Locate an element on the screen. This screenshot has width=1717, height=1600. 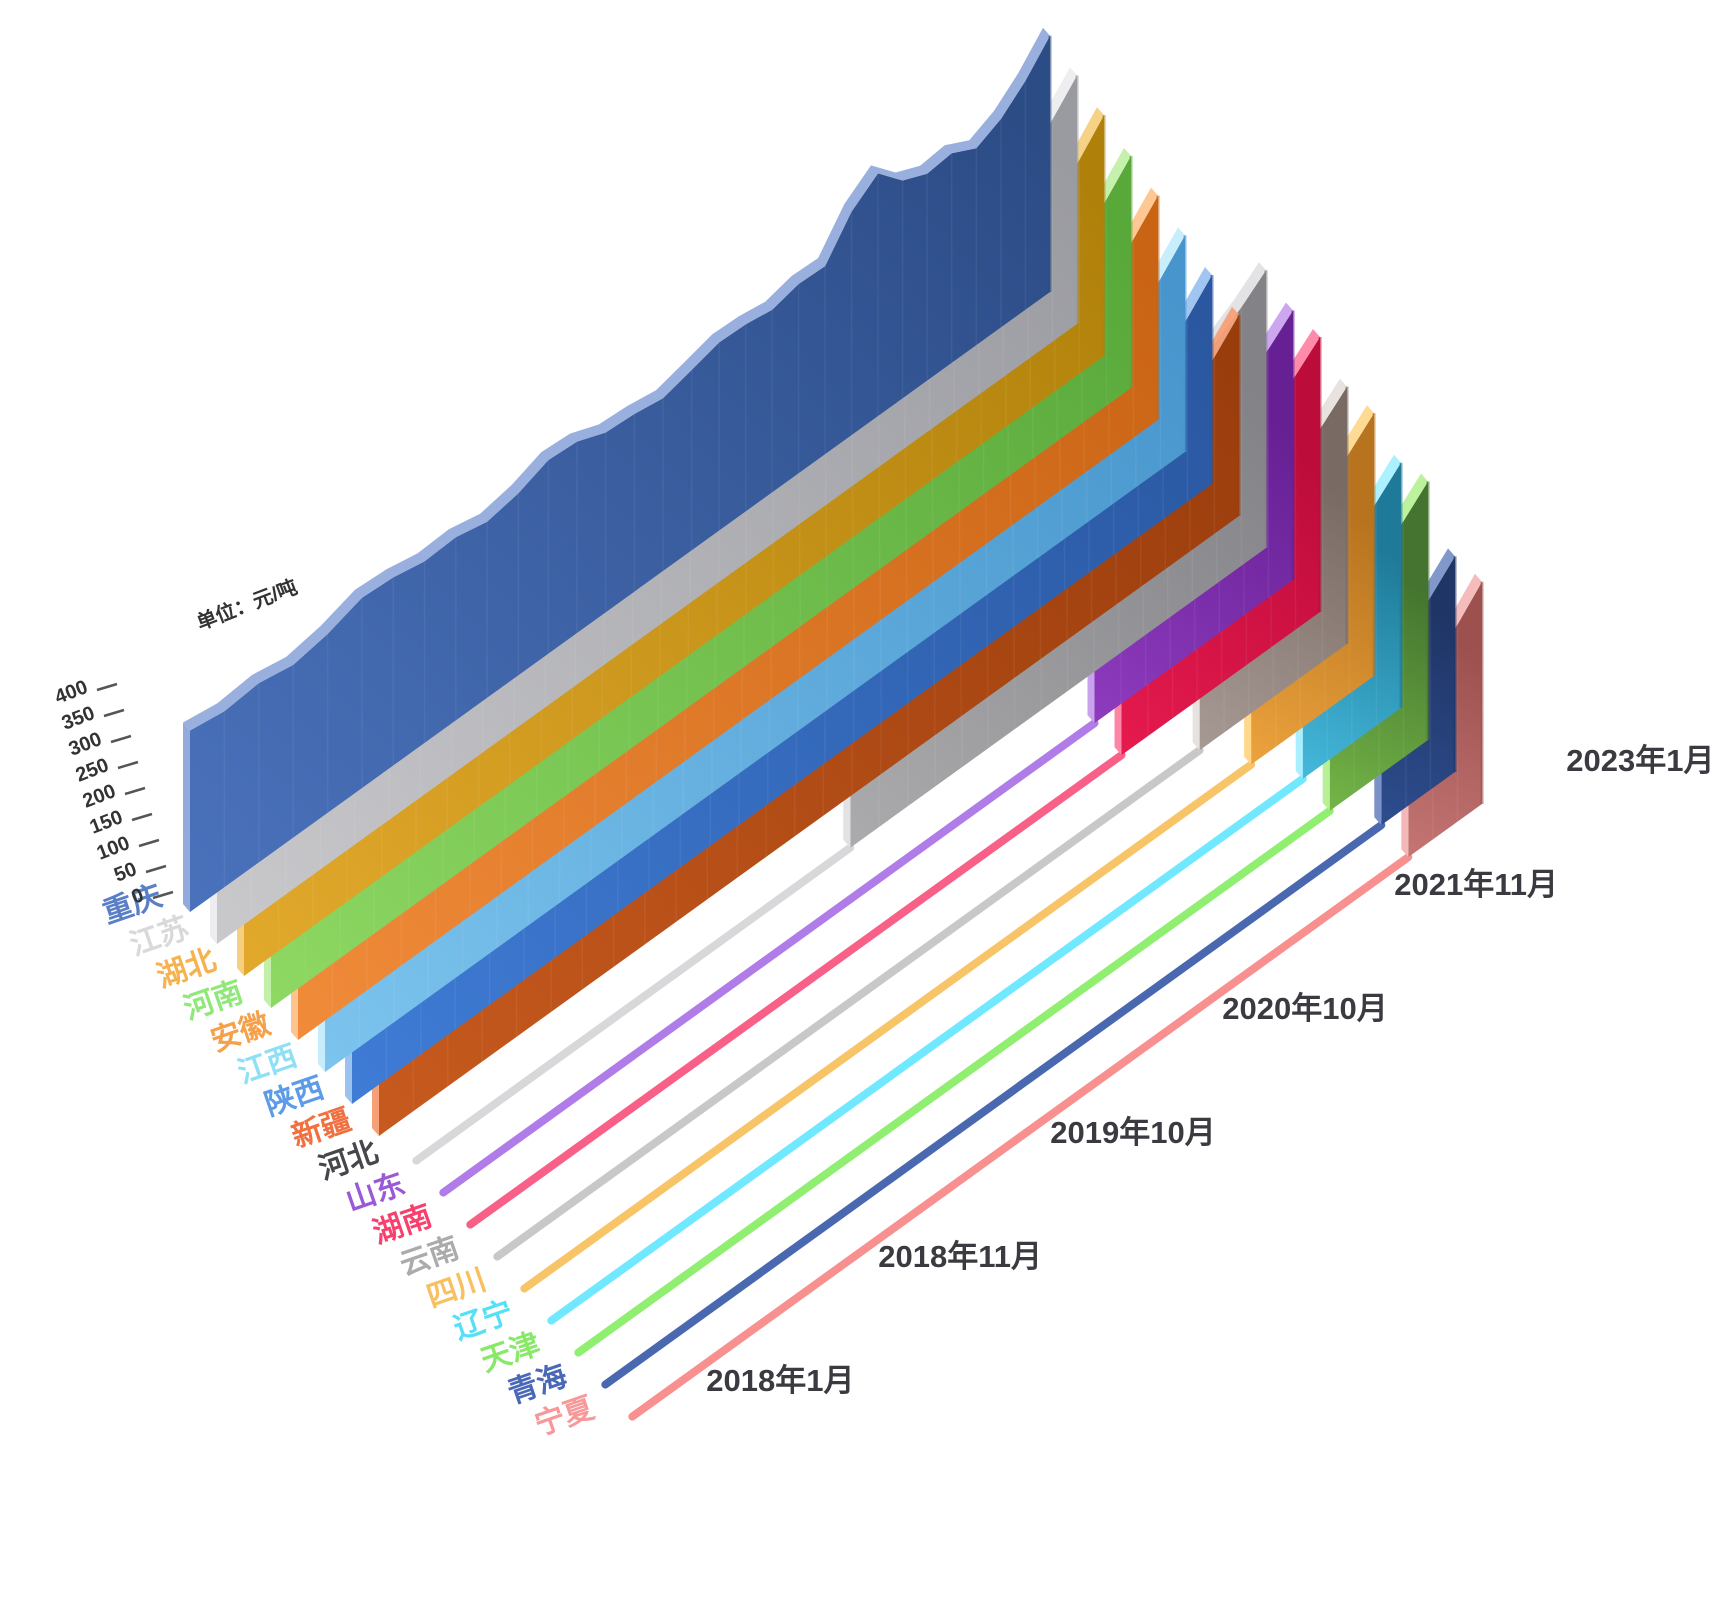
time-axis-label-2: 2019年10月 is located at coordinates (1132, 1132).